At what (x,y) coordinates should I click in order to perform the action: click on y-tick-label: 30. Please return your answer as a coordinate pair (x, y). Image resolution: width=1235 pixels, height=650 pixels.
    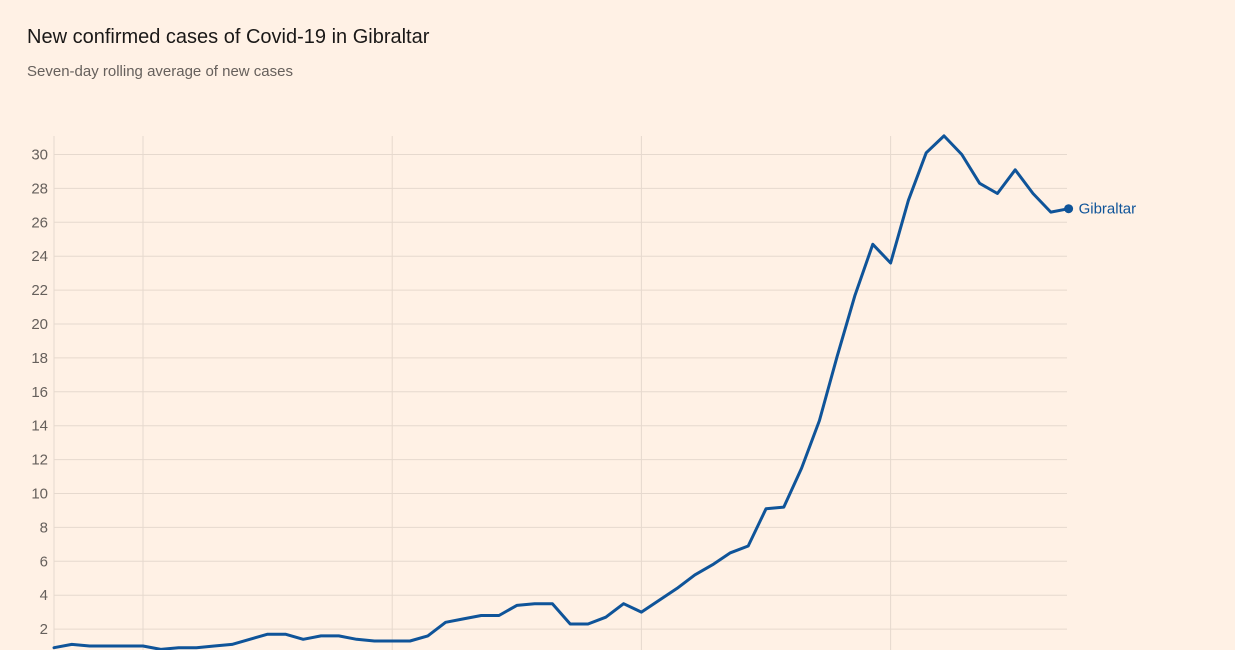
    Looking at the image, I should click on (39, 155).